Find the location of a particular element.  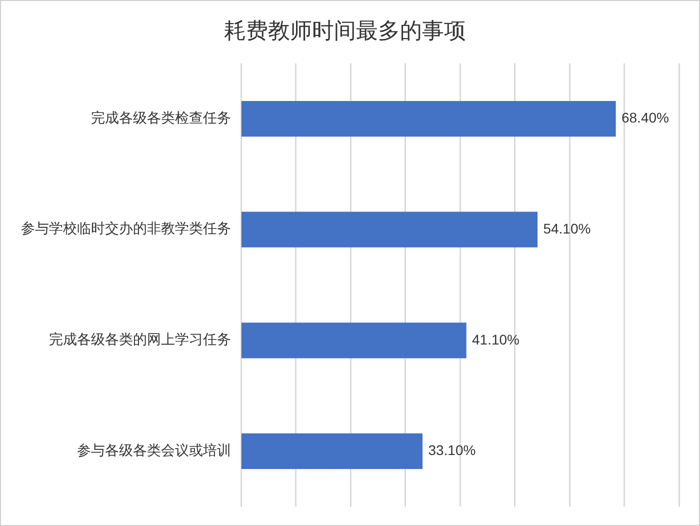

chart-title: 耗费教师时间最多的事项 is located at coordinates (345, 31).